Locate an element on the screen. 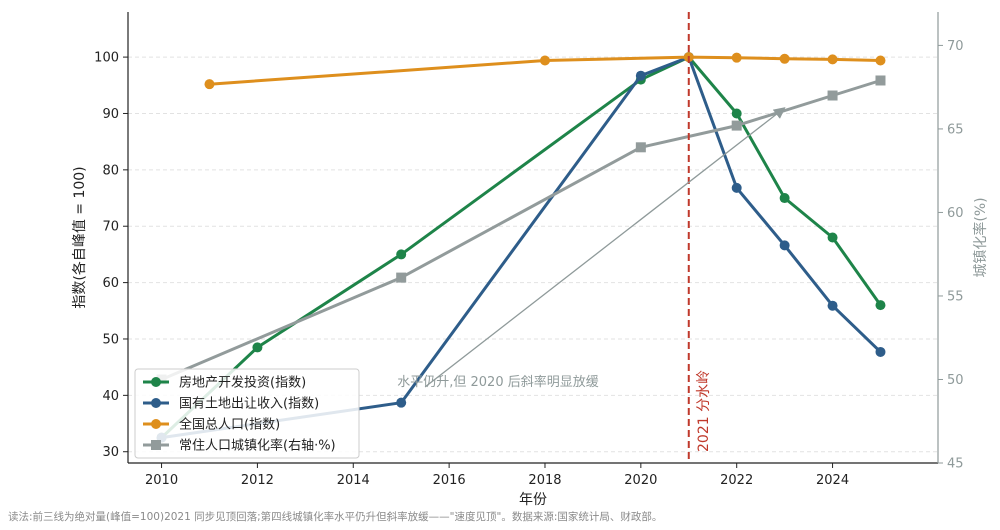  x-tick-label: 2024 is located at coordinates (832, 480).